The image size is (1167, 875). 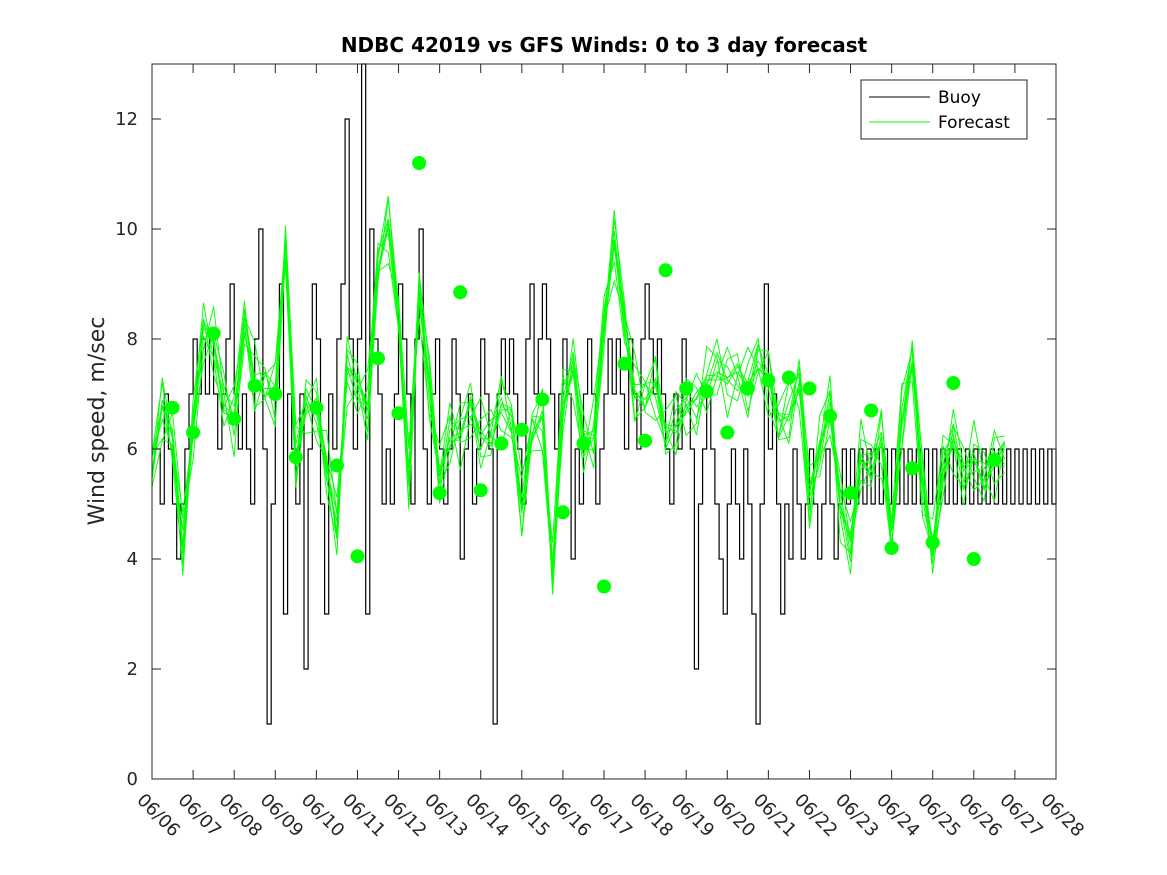 I want to click on legend-buoy-label: Buoy, so click(x=959, y=98).